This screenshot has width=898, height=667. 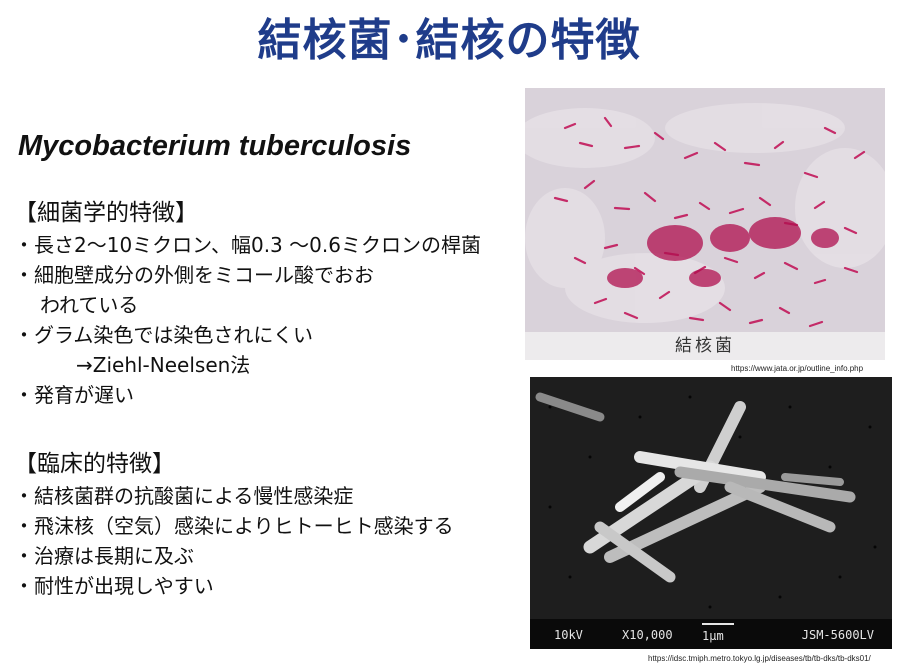 What do you see at coordinates (163, 365) in the screenshot?
I see `list-subitem: →Ziehl-Neelsen法` at bounding box center [163, 365].